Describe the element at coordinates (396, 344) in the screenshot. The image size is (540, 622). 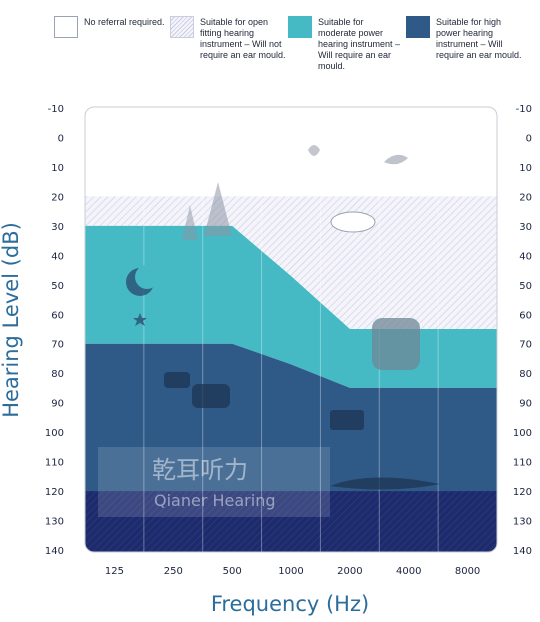
I see `people-icon` at that location.